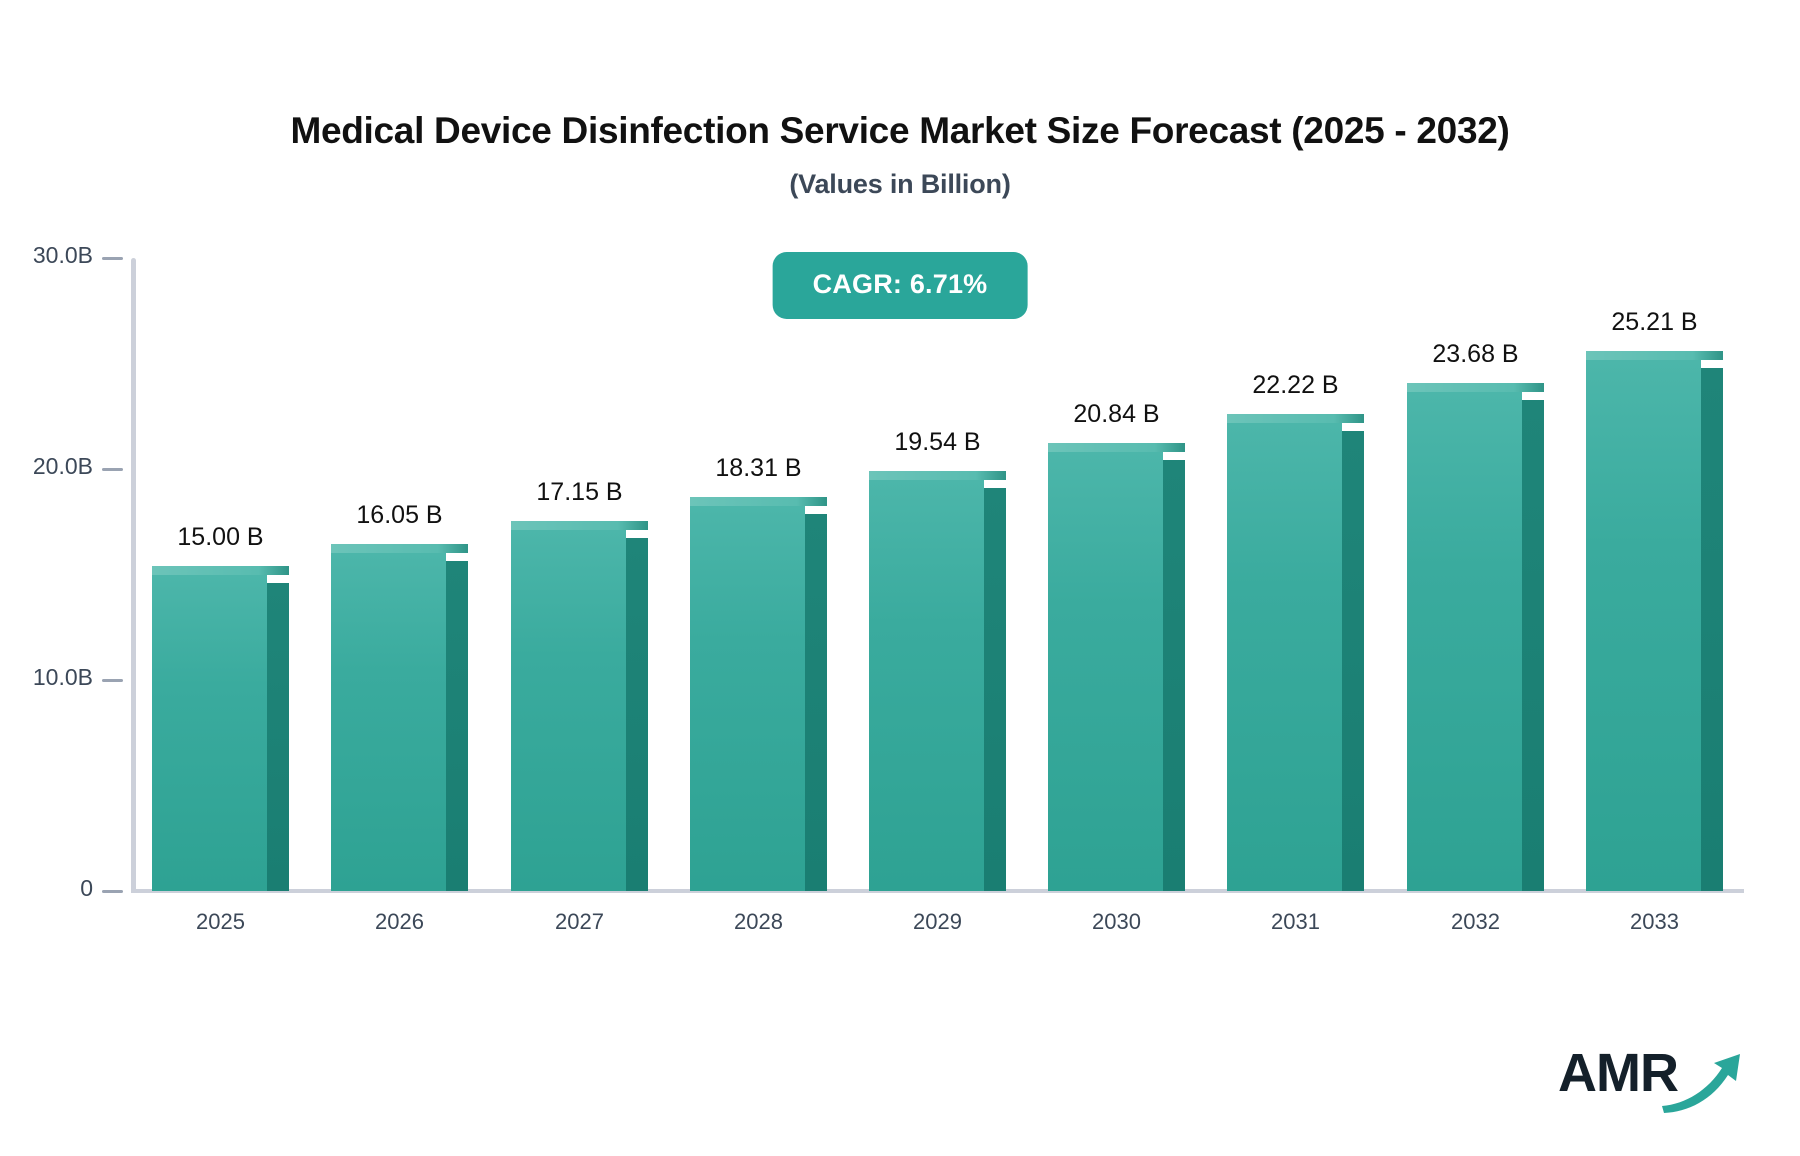  I want to click on bar-group: 22.22 B, so click(1295, 574).